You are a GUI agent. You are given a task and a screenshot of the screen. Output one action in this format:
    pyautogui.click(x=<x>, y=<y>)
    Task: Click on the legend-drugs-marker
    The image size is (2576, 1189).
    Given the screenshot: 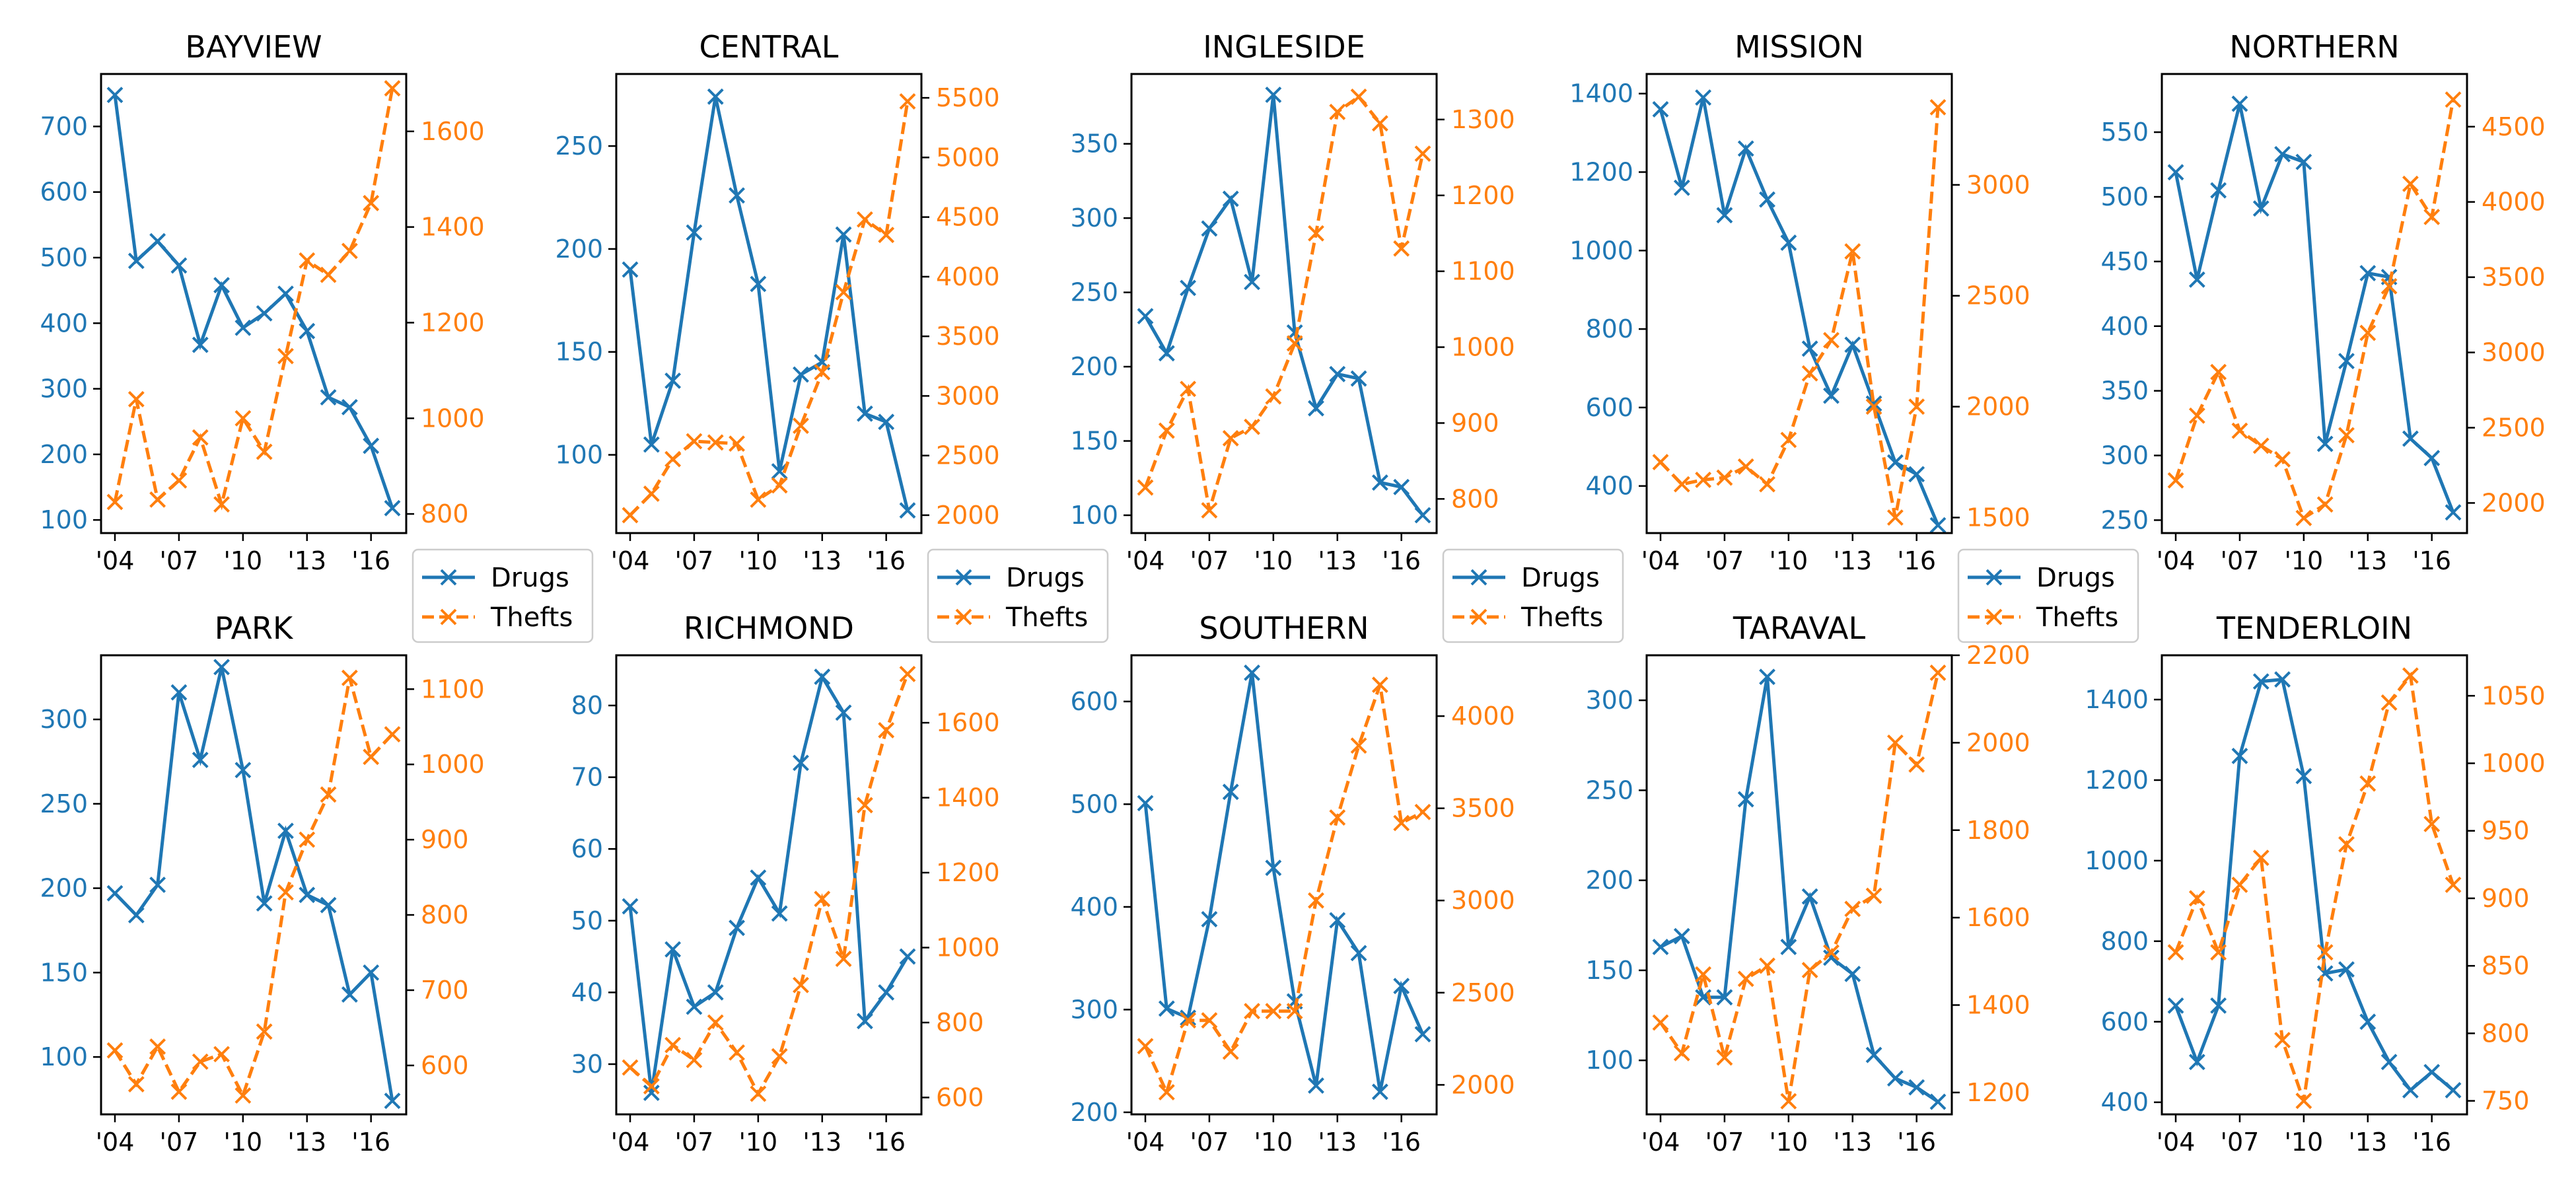 What is the action you would take?
    pyautogui.click(x=1995, y=577)
    